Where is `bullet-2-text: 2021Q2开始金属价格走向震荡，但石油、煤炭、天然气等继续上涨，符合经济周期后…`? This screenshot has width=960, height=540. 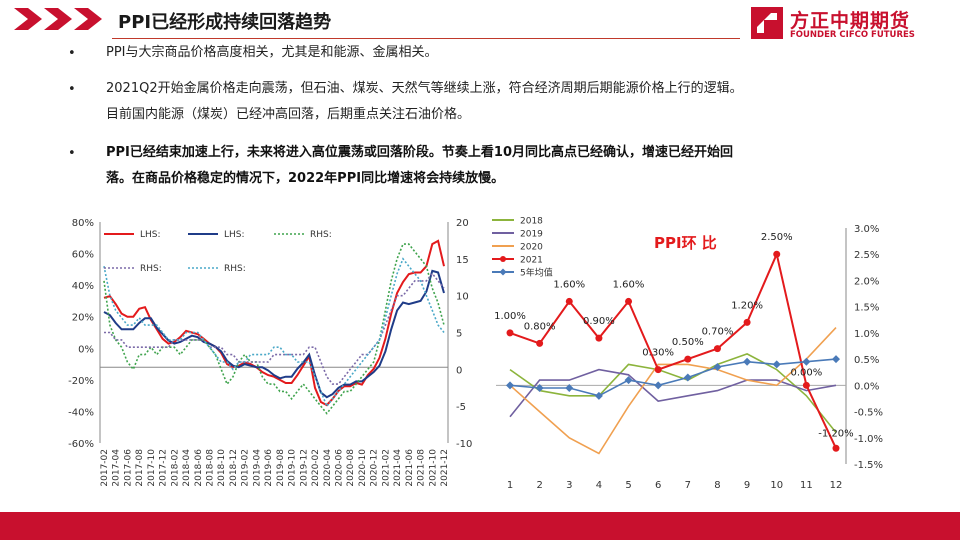 bullet-2-text: 2021Q2开始金属价格走向震荡，但石油、煤炭、天然气等继续上涨，符合经济周期后… is located at coordinates (506, 102).